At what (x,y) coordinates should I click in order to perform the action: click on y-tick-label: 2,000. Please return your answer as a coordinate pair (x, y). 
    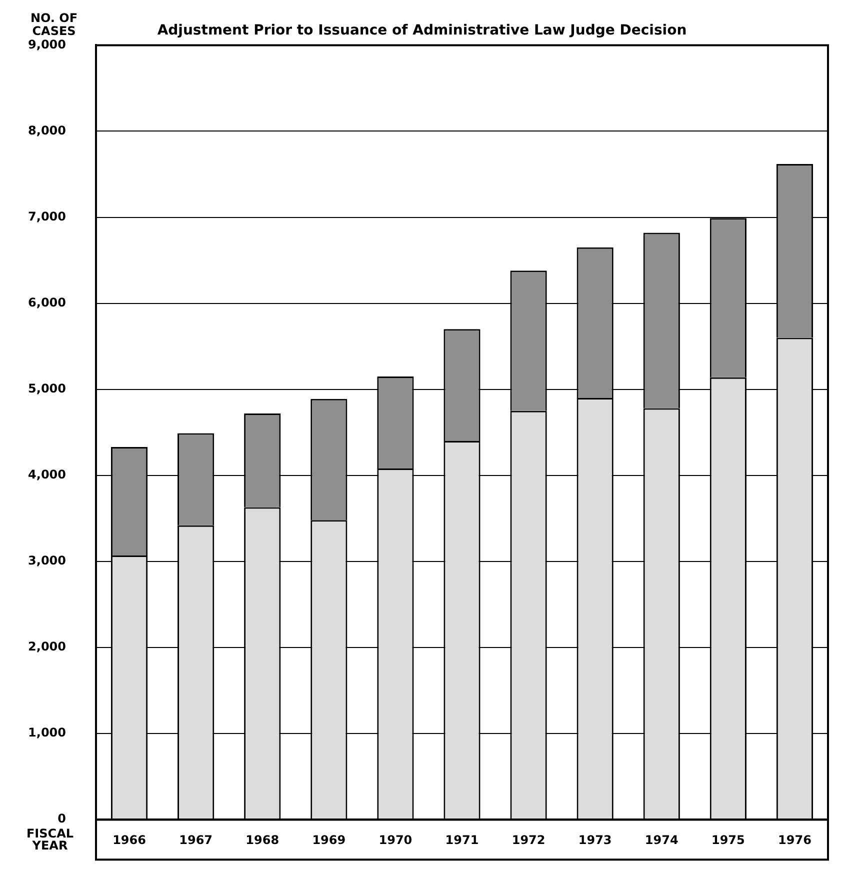
    Looking at the image, I should click on (47, 647).